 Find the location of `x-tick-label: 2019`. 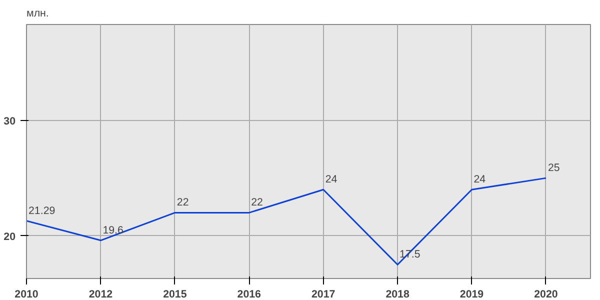

x-tick-label: 2019 is located at coordinates (472, 294).